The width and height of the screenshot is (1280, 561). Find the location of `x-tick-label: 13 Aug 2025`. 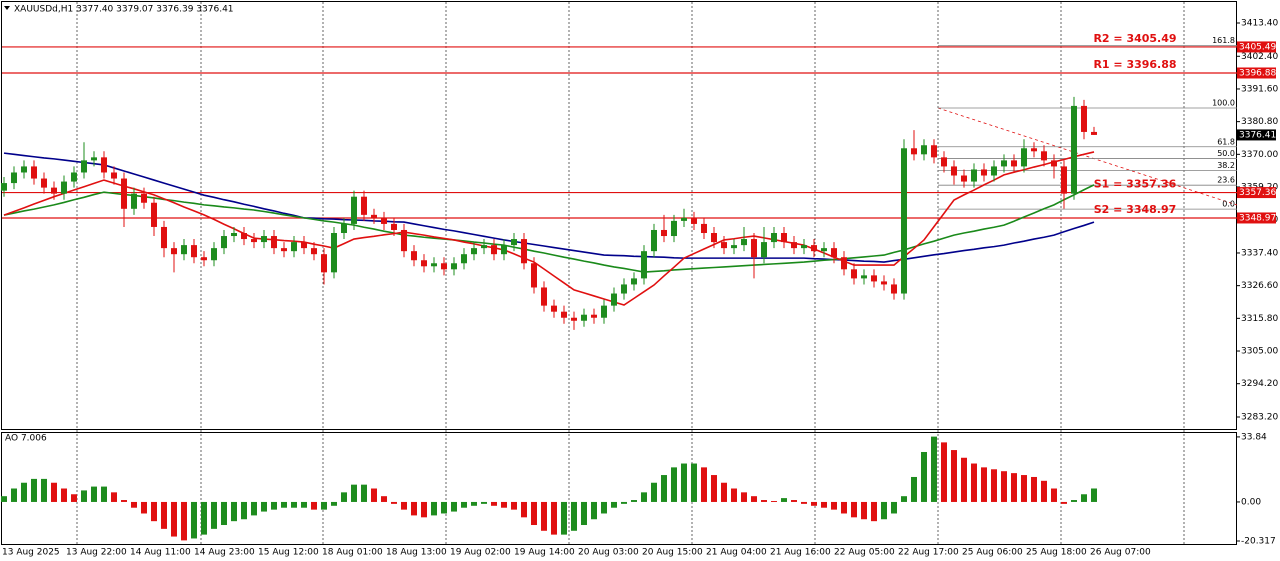

x-tick-label: 13 Aug 2025 is located at coordinates (31, 553).